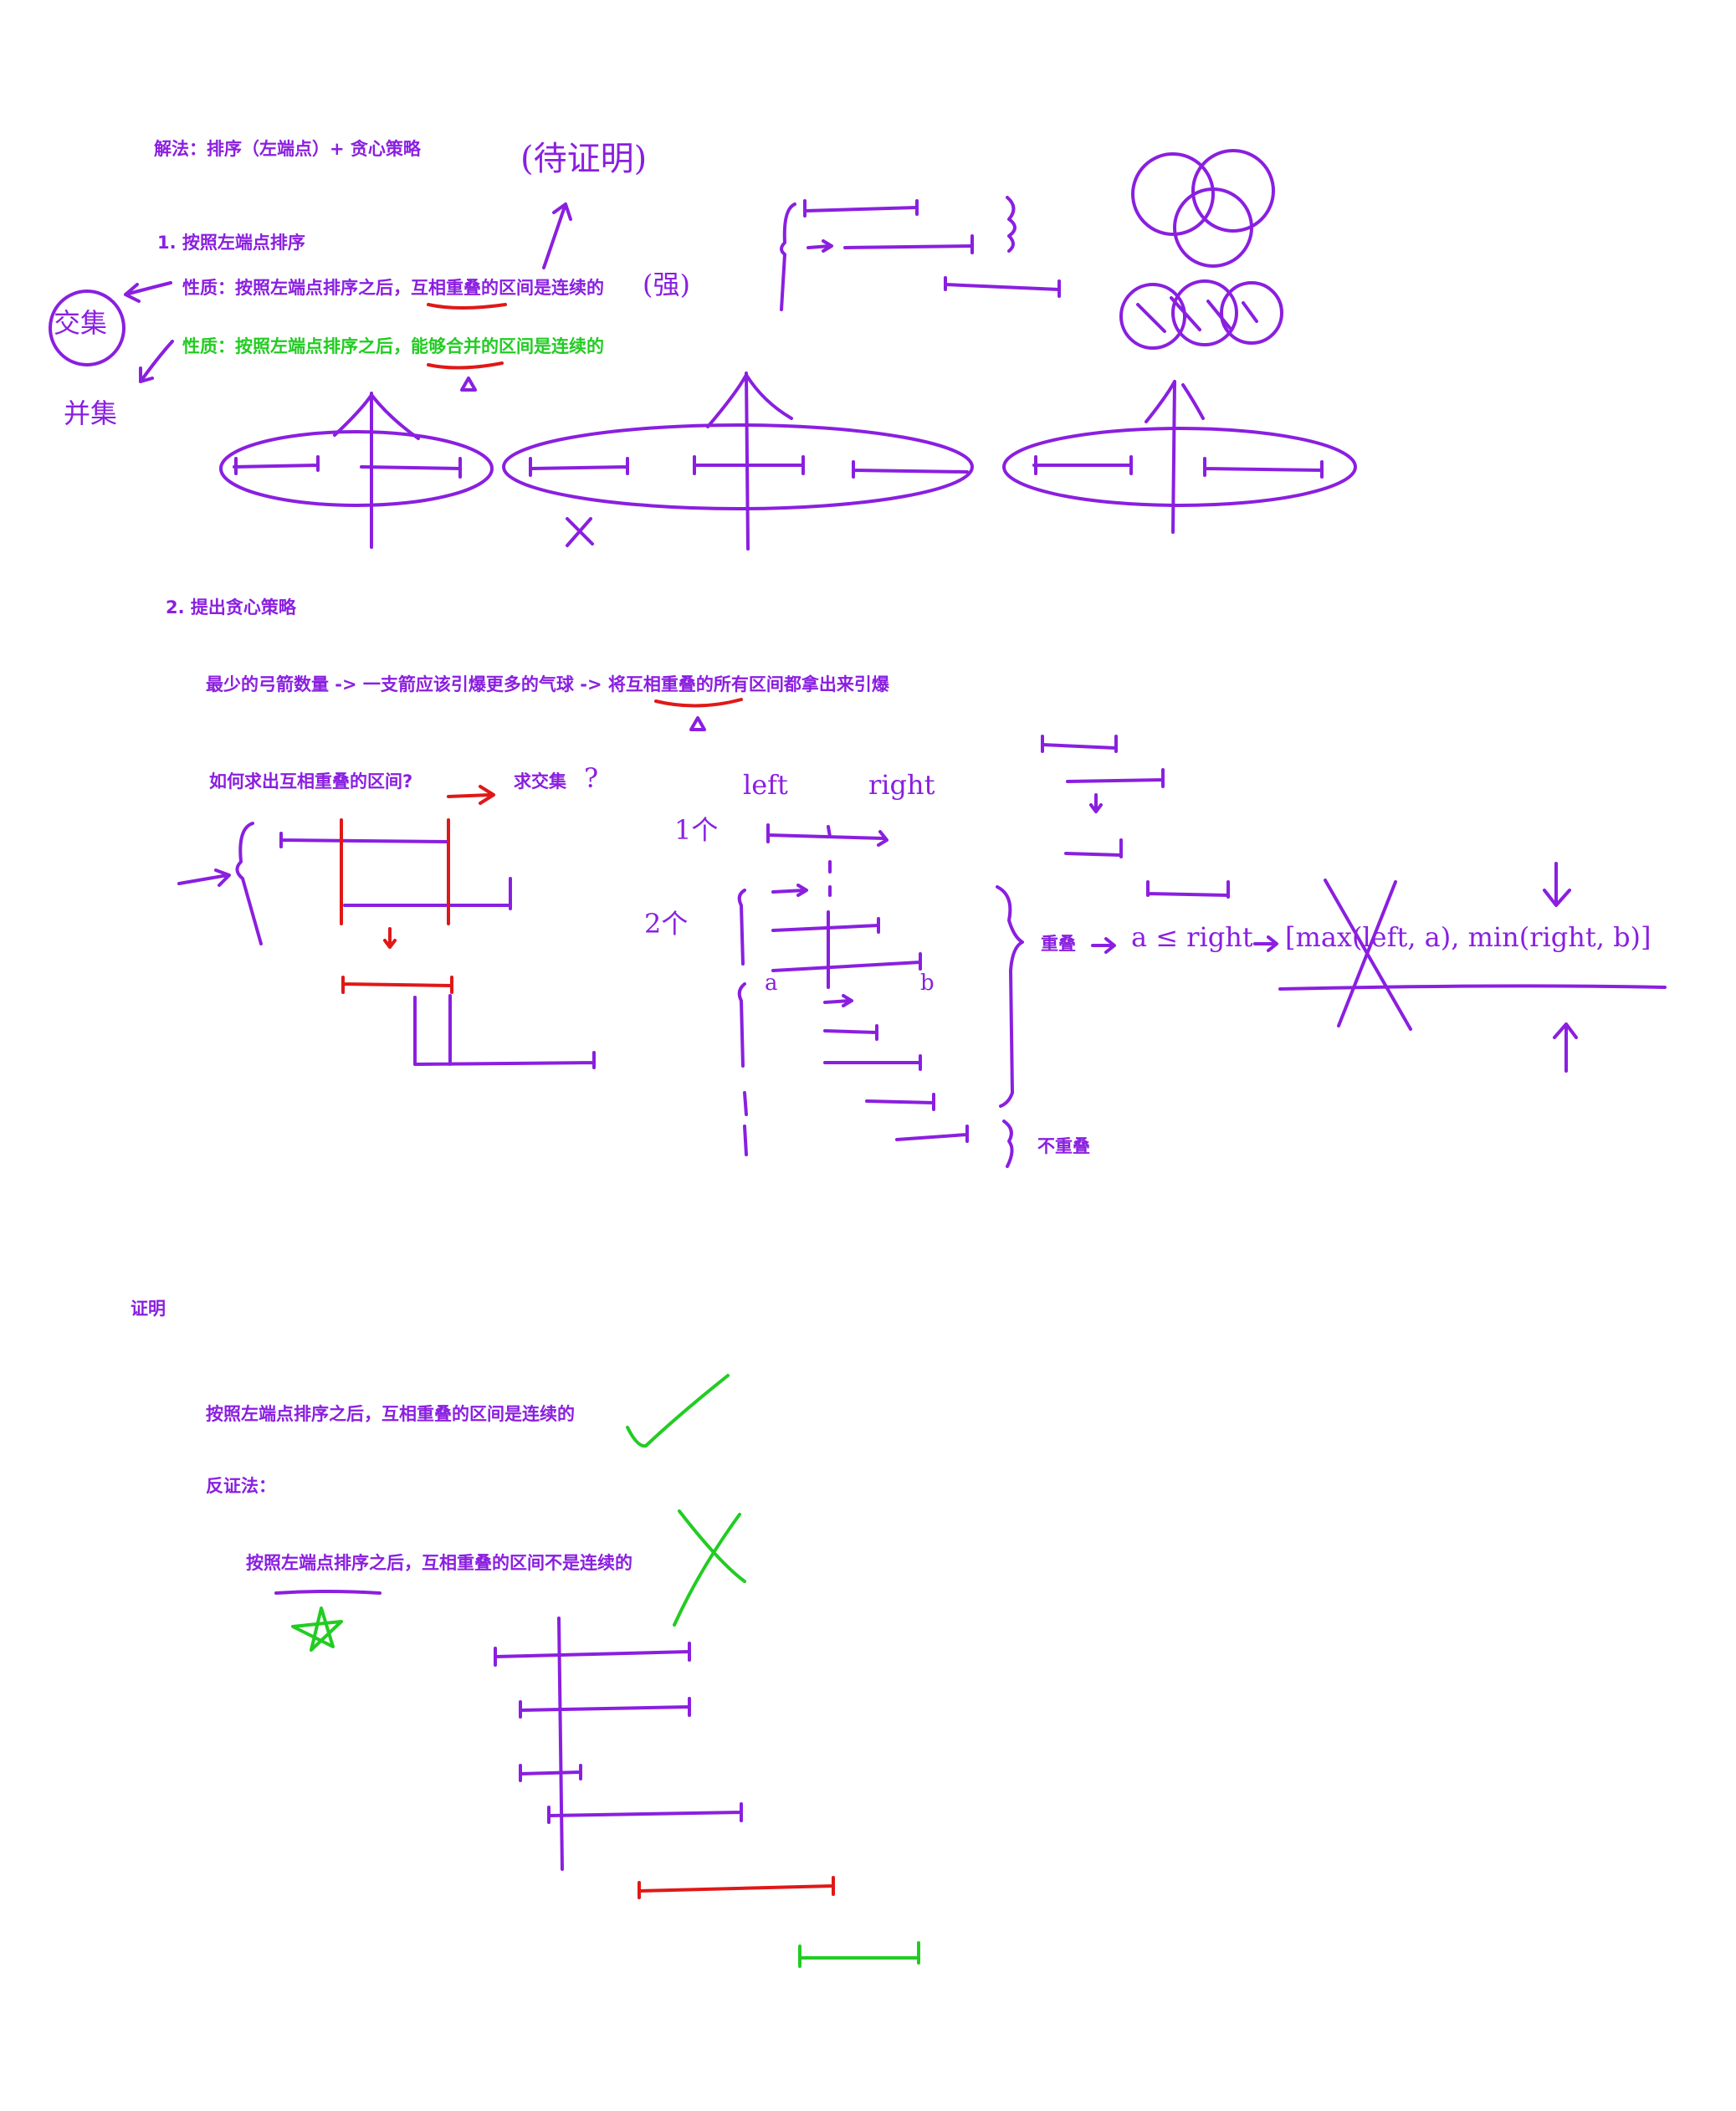 This screenshot has width=1736, height=2111. I want to click on arrow-down-formula, so click(1557, 884).